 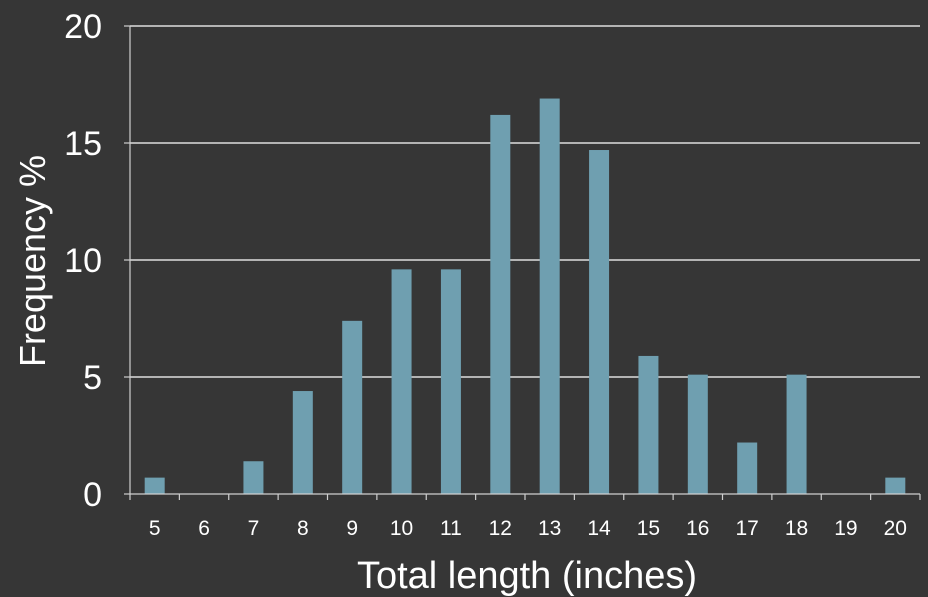 I want to click on y-tick-label-20: 20, so click(x=83, y=27).